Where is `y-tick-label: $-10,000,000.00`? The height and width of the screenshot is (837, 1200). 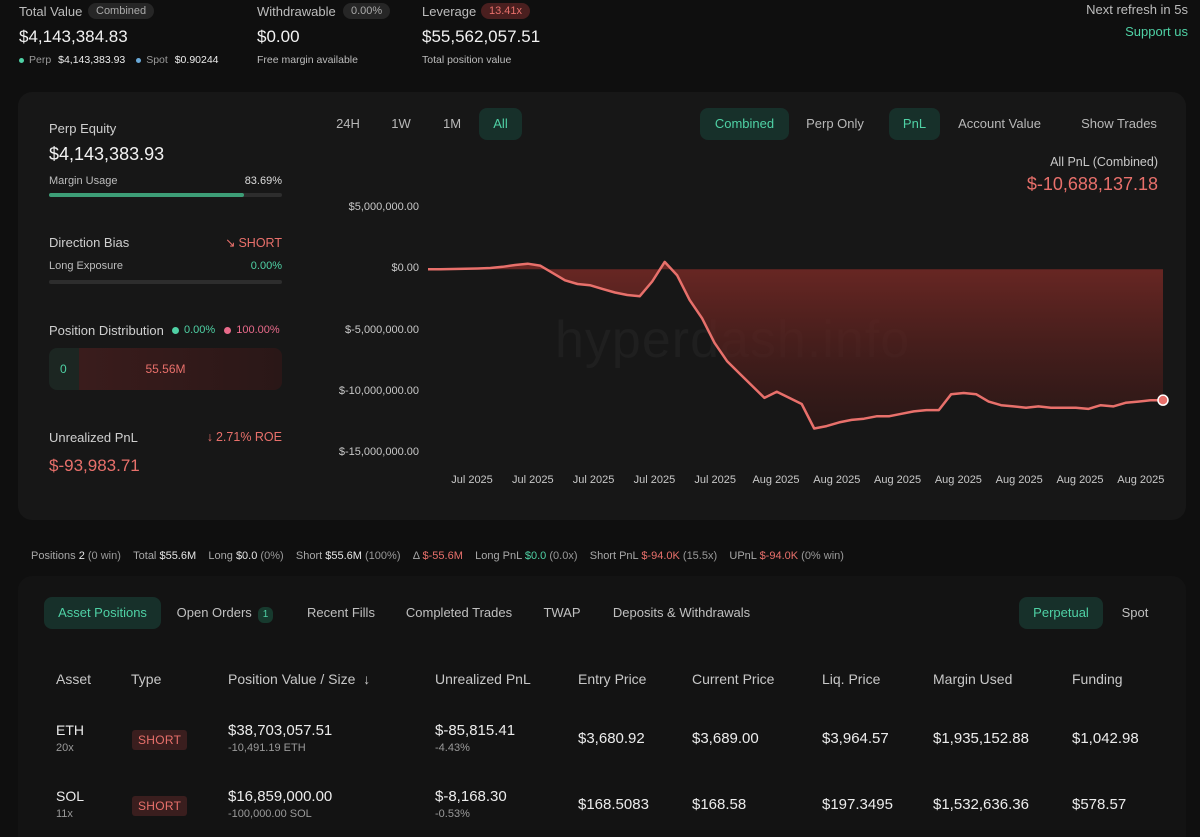
y-tick-label: $-10,000,000.00 is located at coordinates (378, 390).